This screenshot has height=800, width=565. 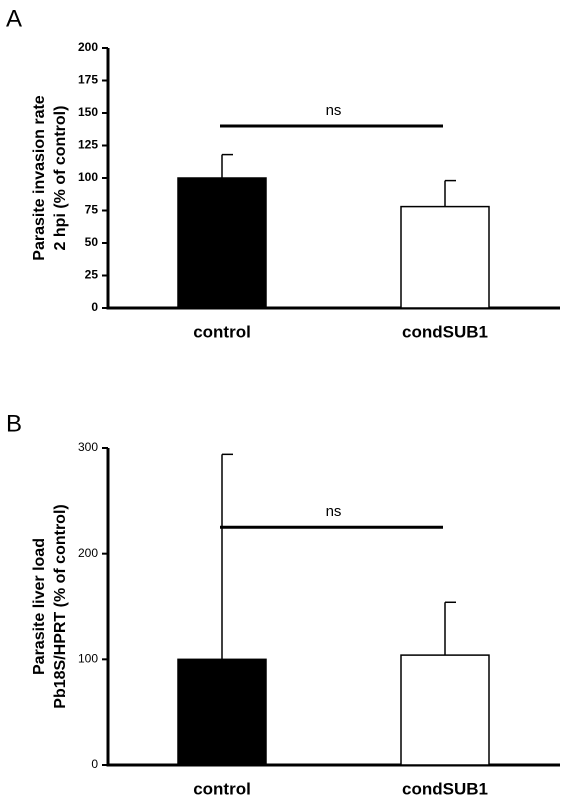 What do you see at coordinates (92, 242) in the screenshot?
I see `y-tick-label: 50` at bounding box center [92, 242].